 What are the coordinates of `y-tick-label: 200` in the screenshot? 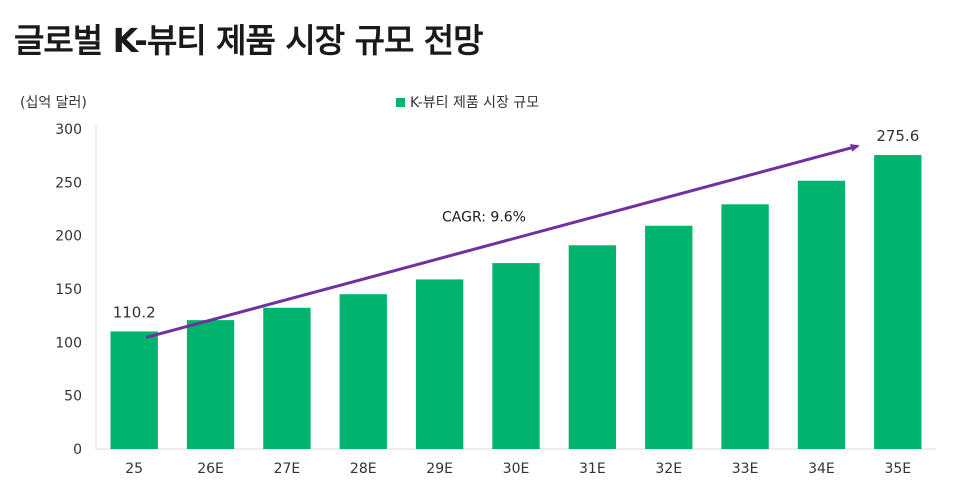 It's located at (68, 237).